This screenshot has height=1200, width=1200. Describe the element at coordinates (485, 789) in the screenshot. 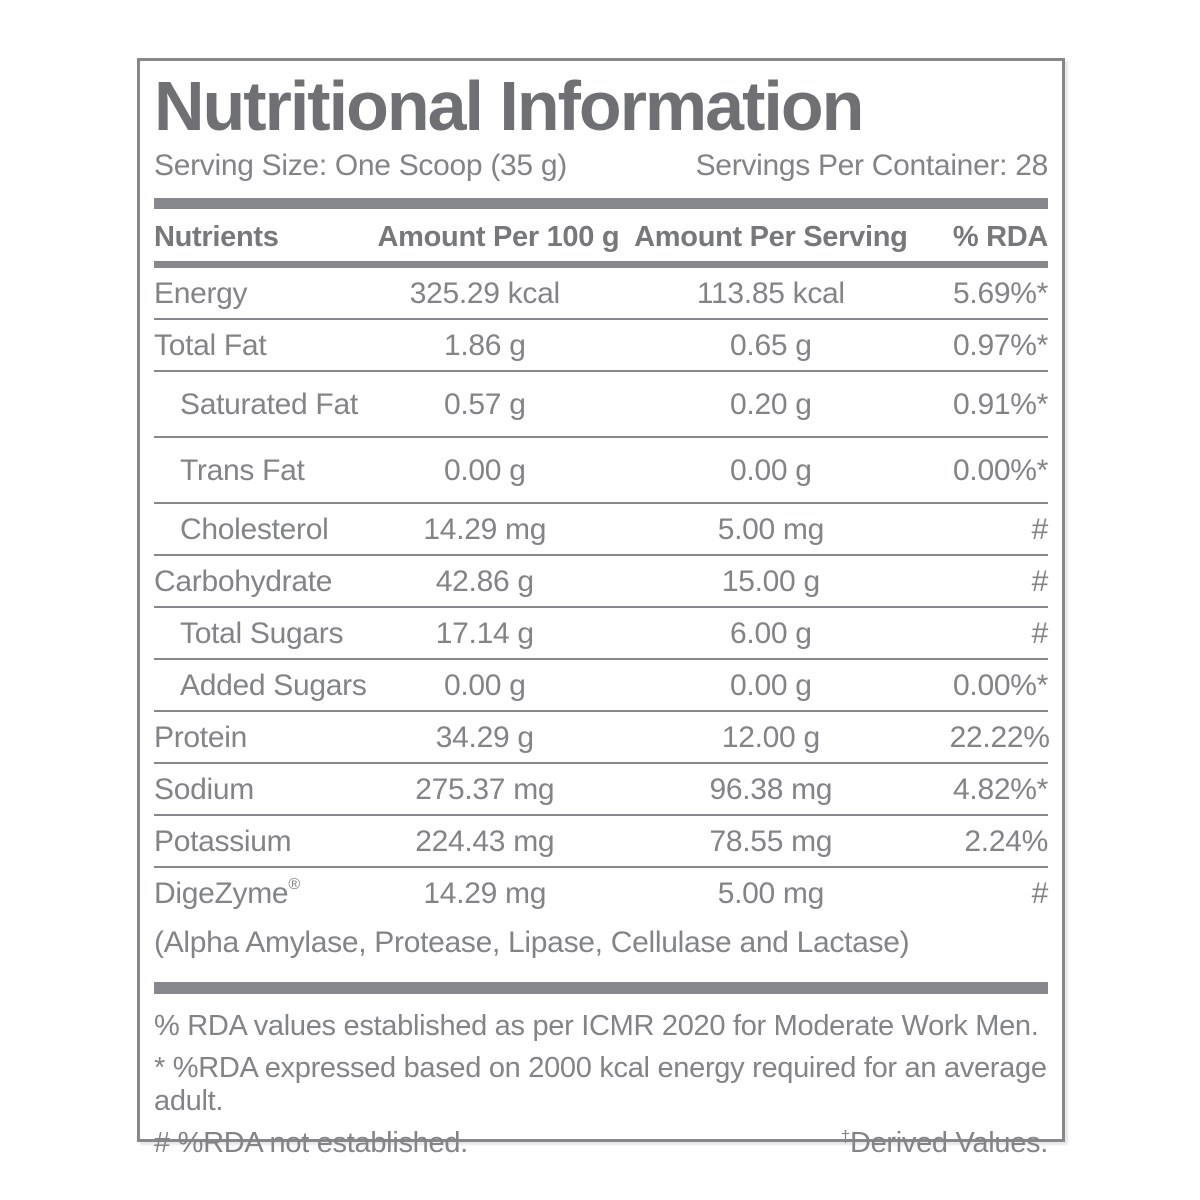

I see `per-100g-cell: 275.37 mg` at that location.